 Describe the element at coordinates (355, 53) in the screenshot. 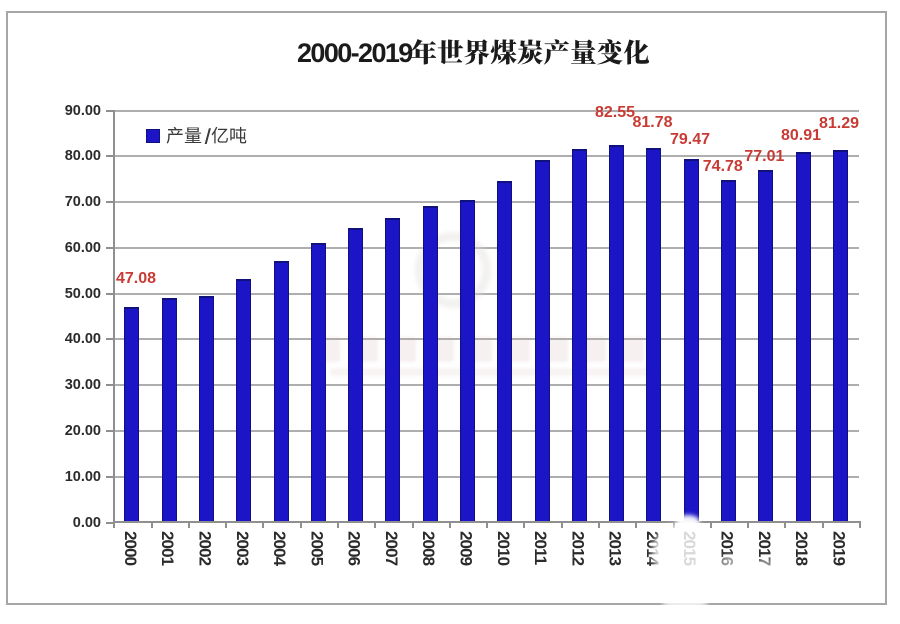

I see `svg-text: 2000-2019` at that location.